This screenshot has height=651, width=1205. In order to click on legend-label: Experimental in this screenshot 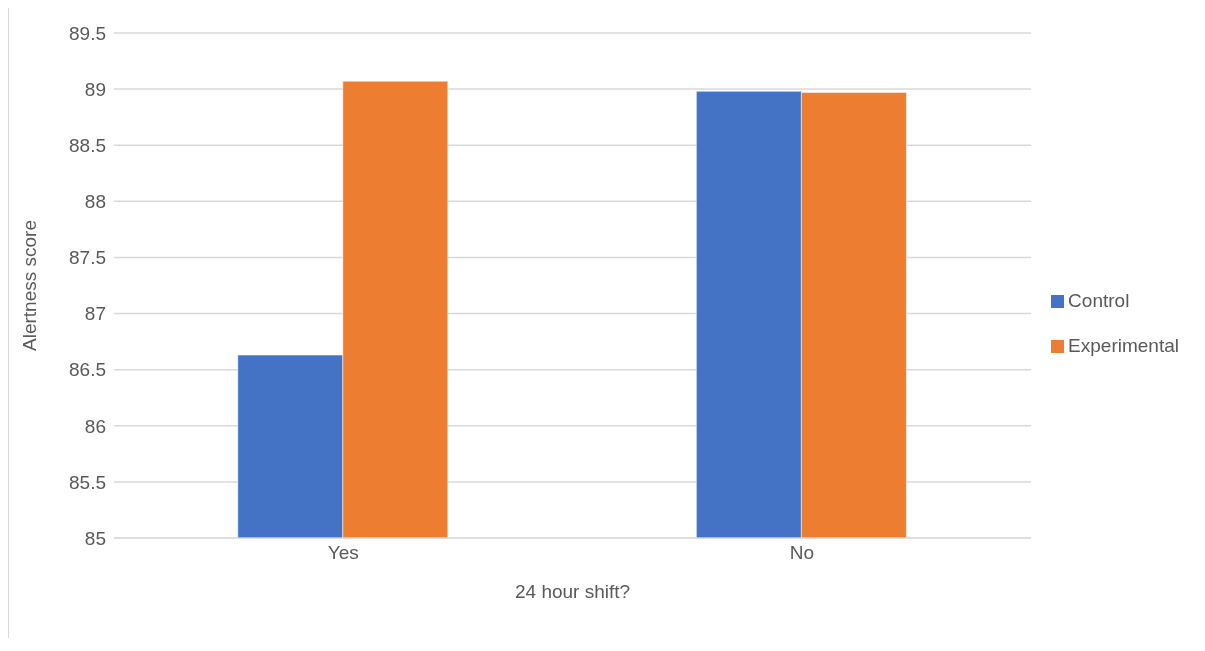, I will do `click(1123, 345)`.